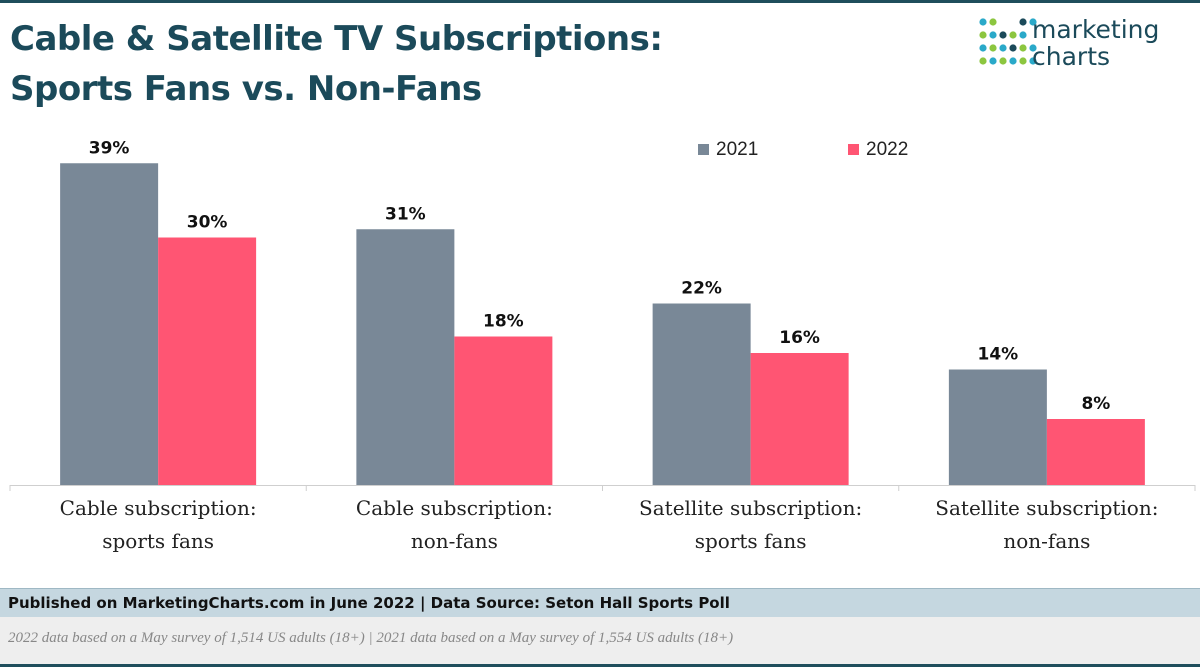 The width and height of the screenshot is (1200, 667). Describe the element at coordinates (853, 149) in the screenshot. I see `legend-swatch-2022` at that location.